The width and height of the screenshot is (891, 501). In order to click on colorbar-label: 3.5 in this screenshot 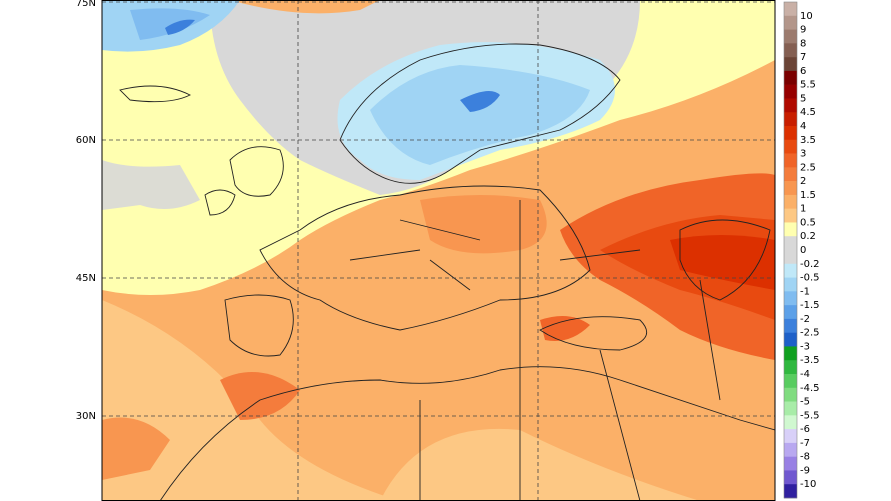, I will do `click(808, 140)`.